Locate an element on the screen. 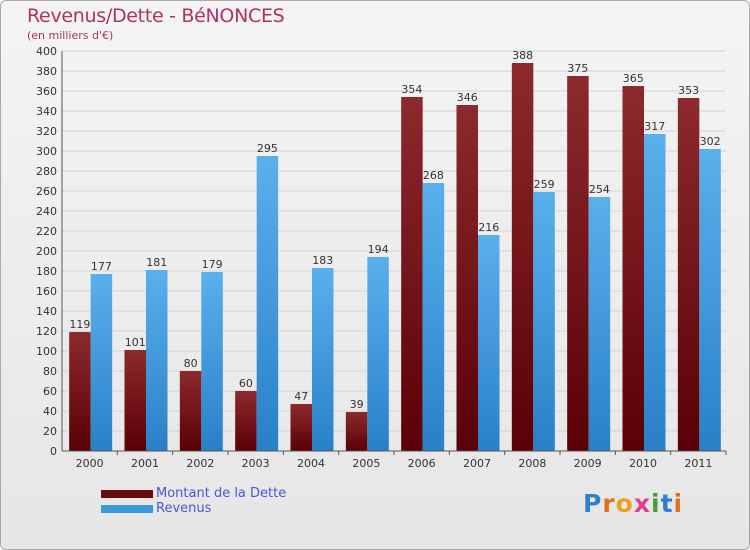  data-label-debt: 47 is located at coordinates (301, 396).